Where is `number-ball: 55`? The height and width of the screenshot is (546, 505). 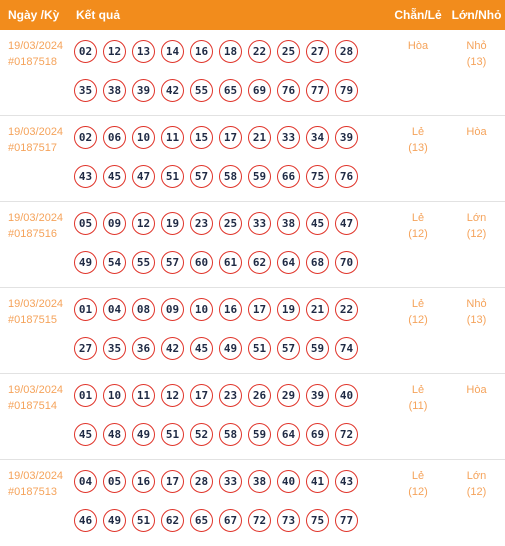 number-ball: 55 is located at coordinates (143, 262).